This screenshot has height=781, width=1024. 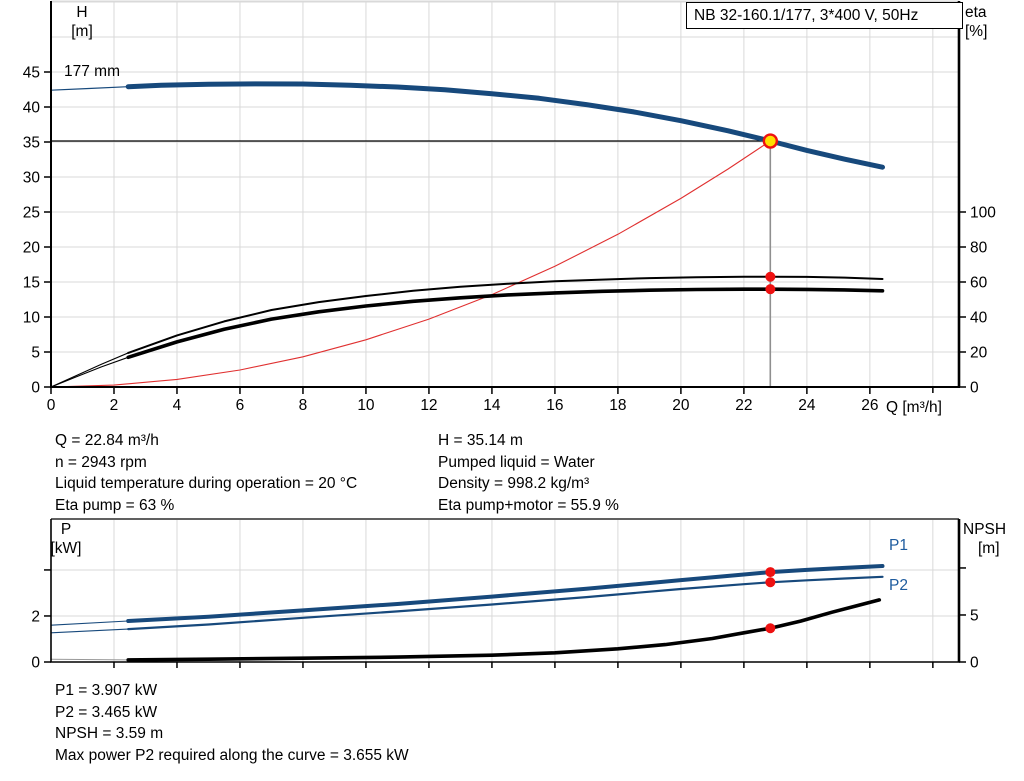 What do you see at coordinates (770, 289) in the screenshot?
I see `eta-pump-motor-marker` at bounding box center [770, 289].